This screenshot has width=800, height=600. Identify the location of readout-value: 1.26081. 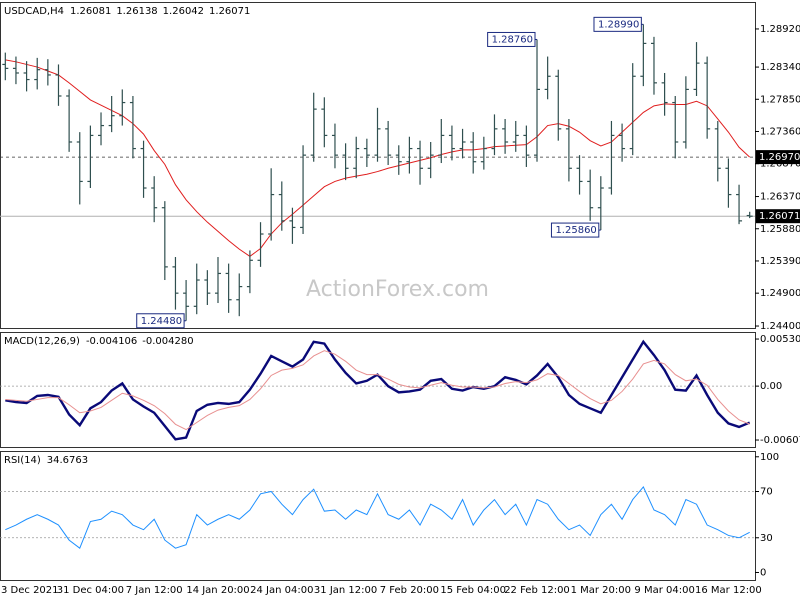
(90, 11).